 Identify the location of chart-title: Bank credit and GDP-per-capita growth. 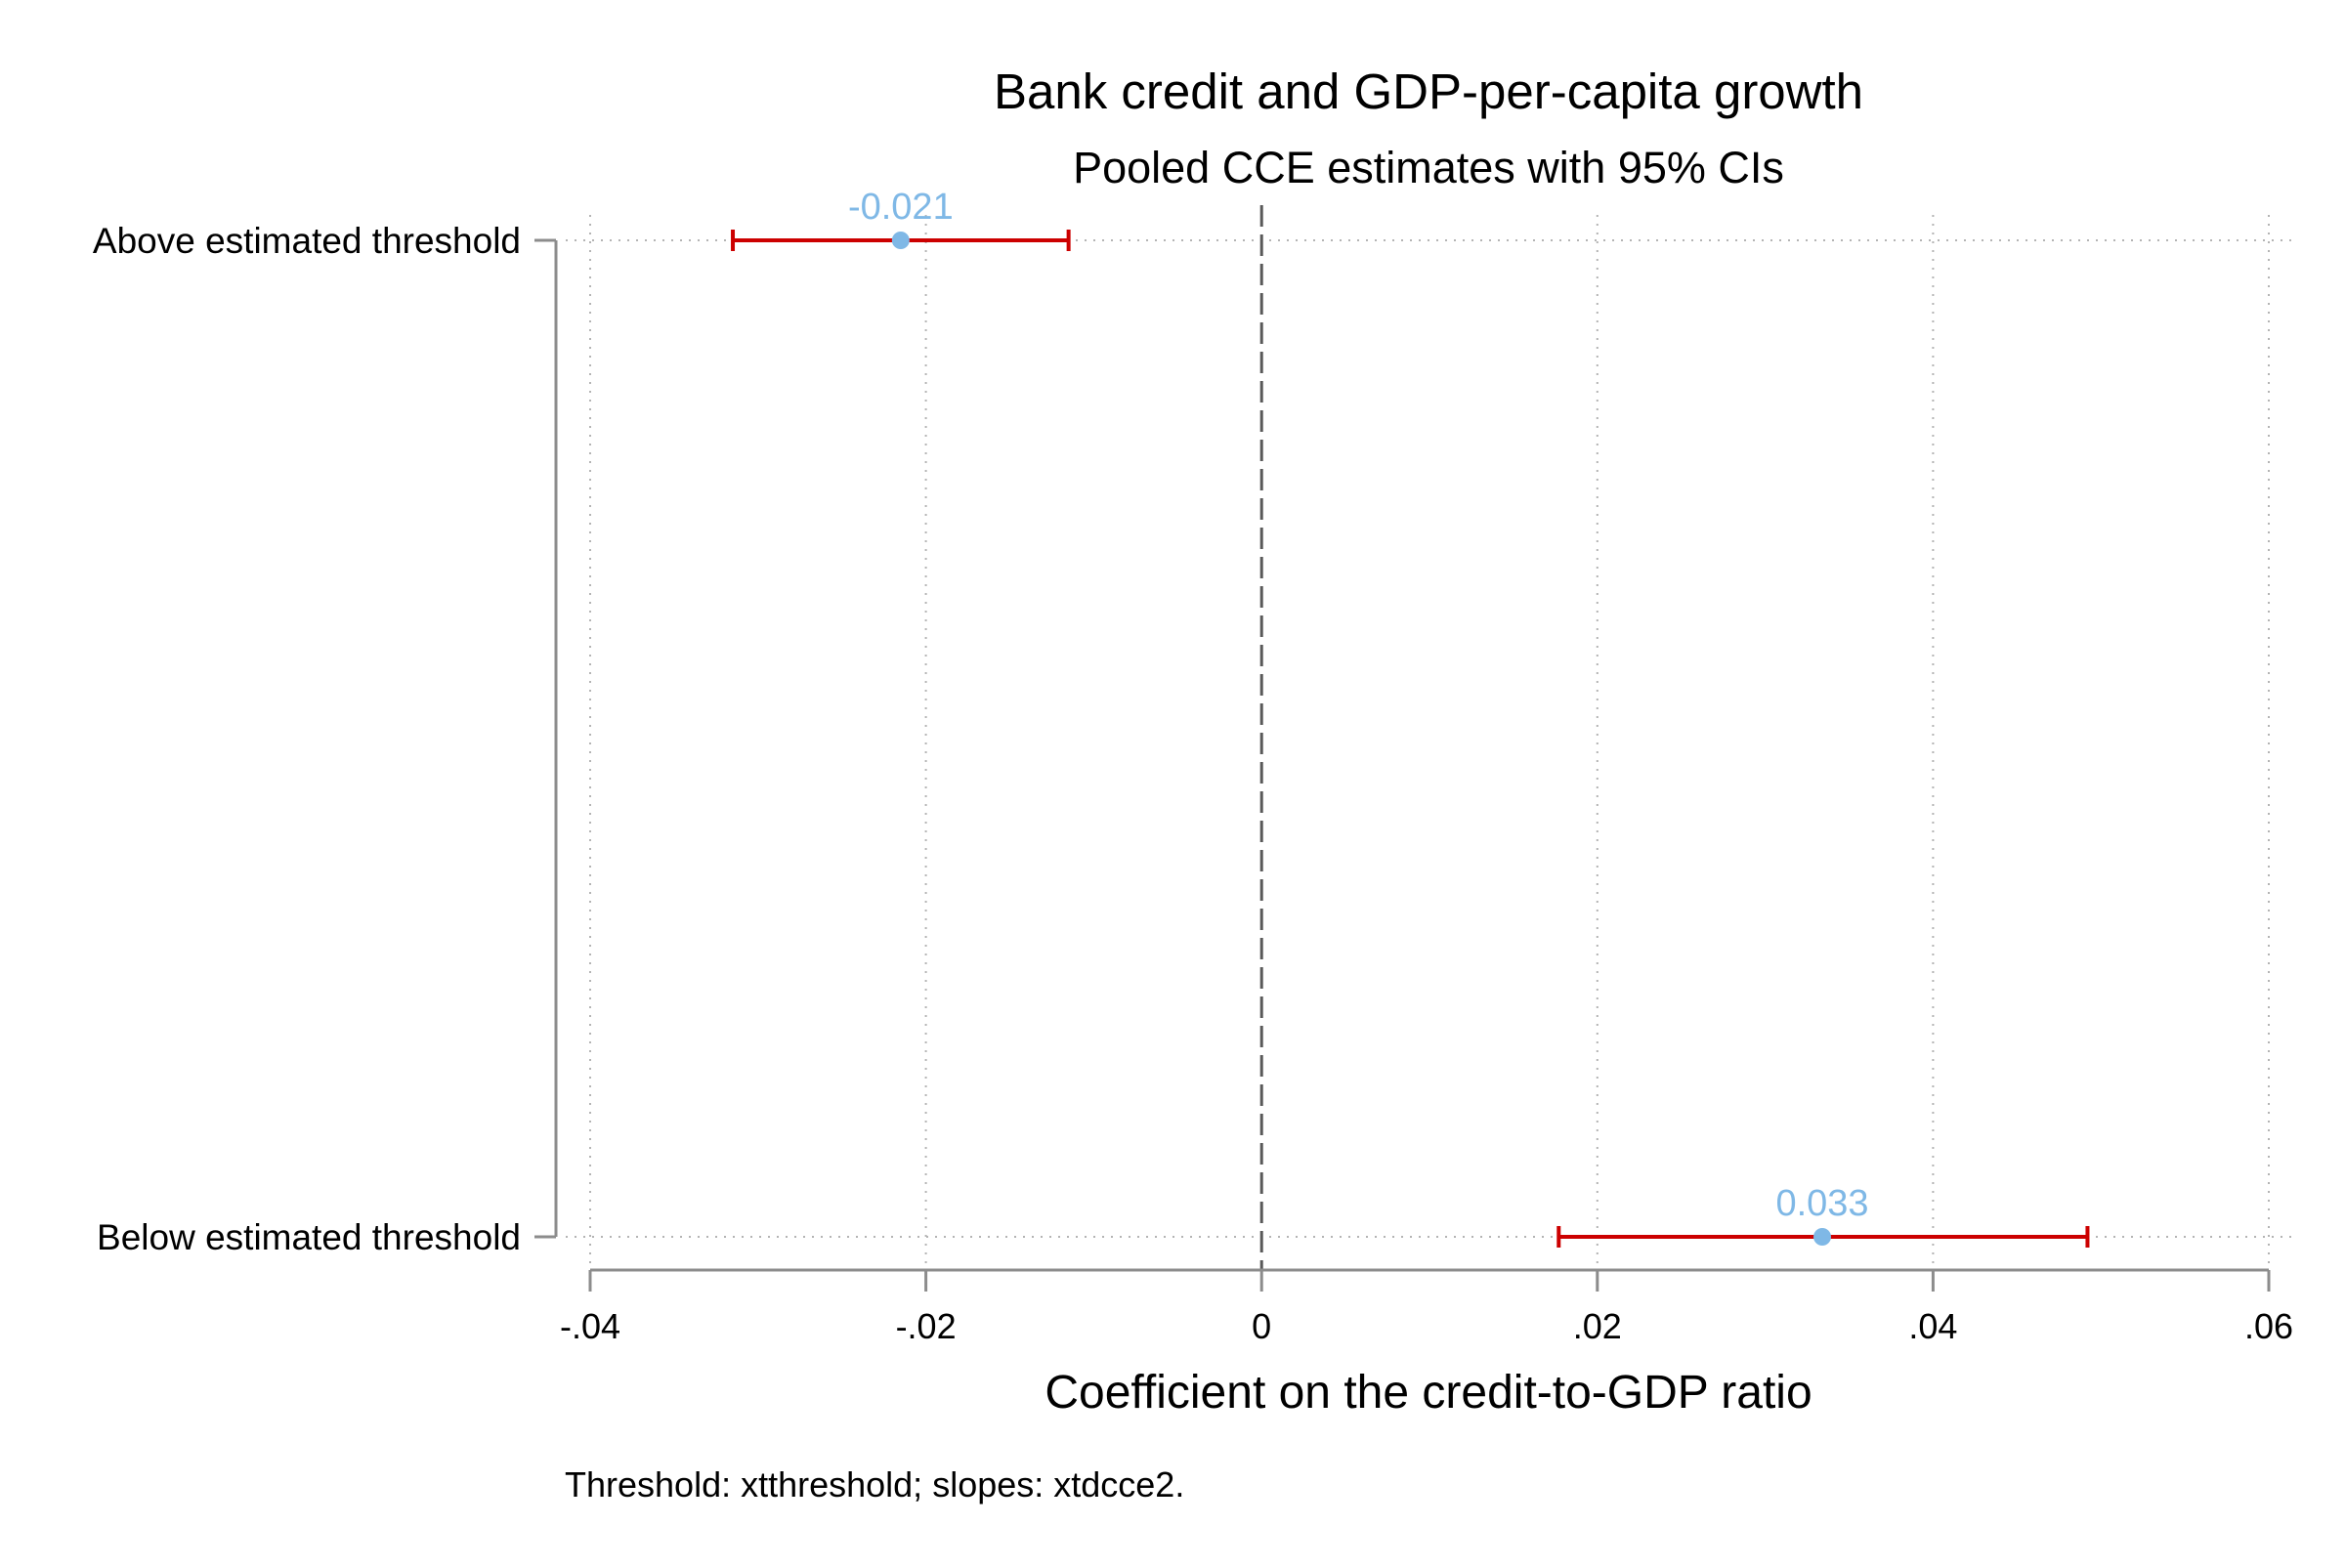
(1428, 91).